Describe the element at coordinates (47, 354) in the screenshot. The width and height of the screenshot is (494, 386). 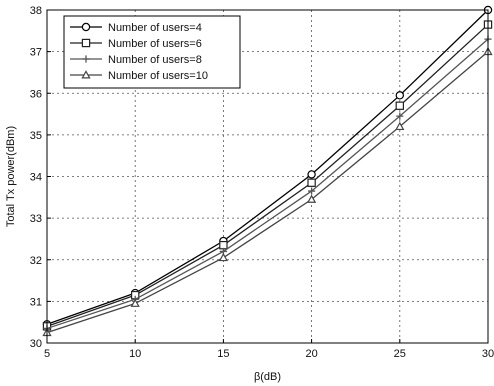
I see `x-tick-label: 5` at that location.